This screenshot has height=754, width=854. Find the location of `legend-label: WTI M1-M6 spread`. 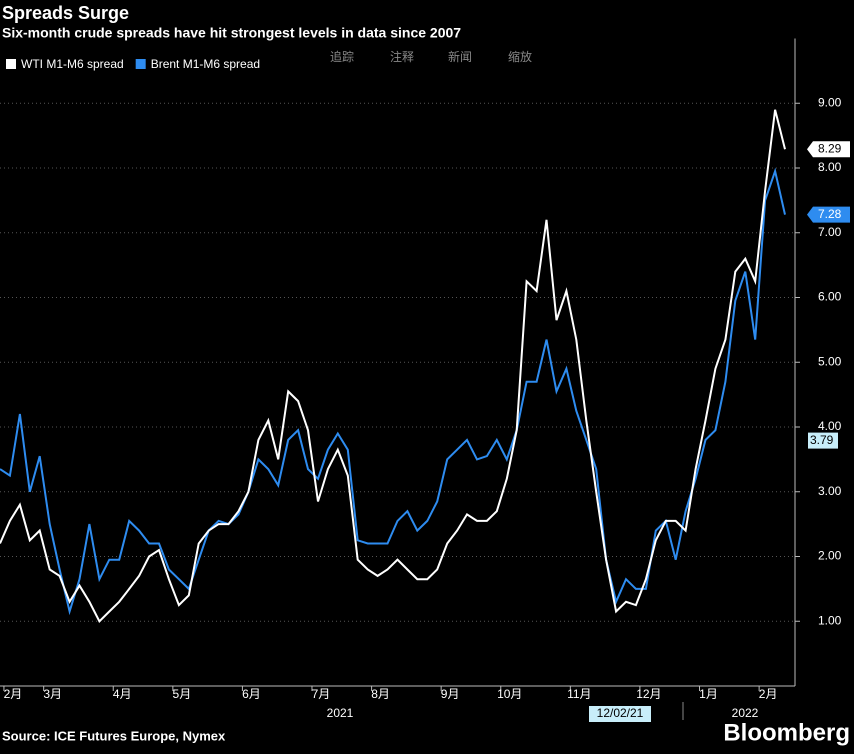

legend-label: WTI M1-M6 spread is located at coordinates (72, 64).